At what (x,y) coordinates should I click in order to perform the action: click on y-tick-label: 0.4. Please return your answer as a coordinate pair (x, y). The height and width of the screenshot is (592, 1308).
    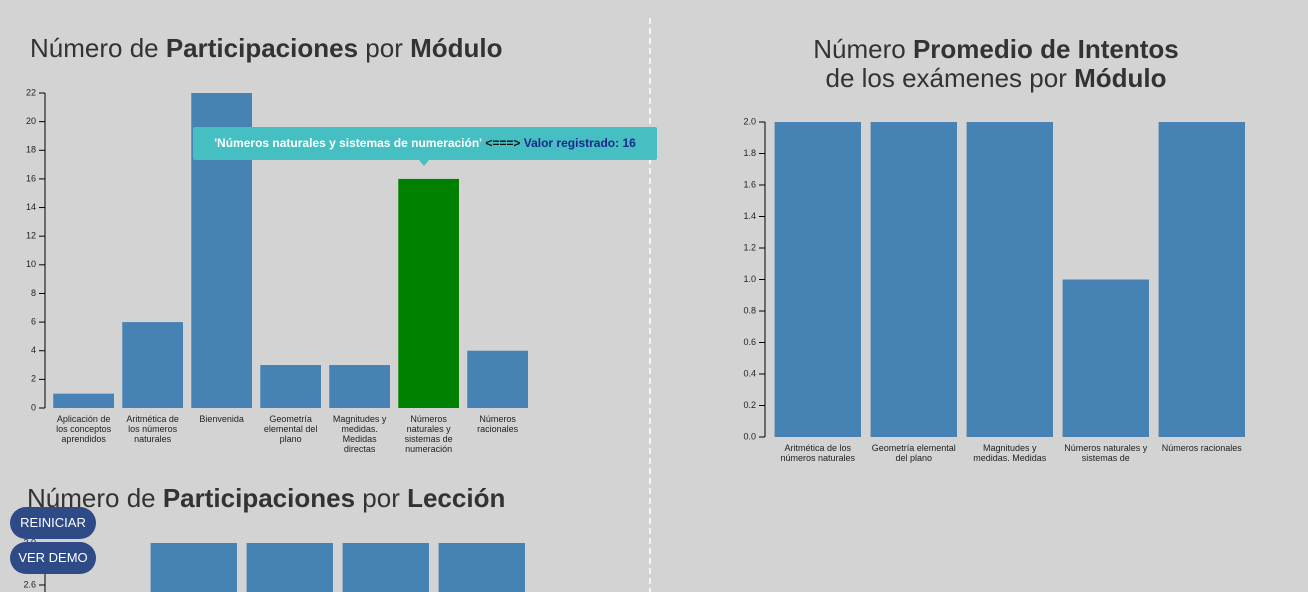
    Looking at the image, I should click on (749, 373).